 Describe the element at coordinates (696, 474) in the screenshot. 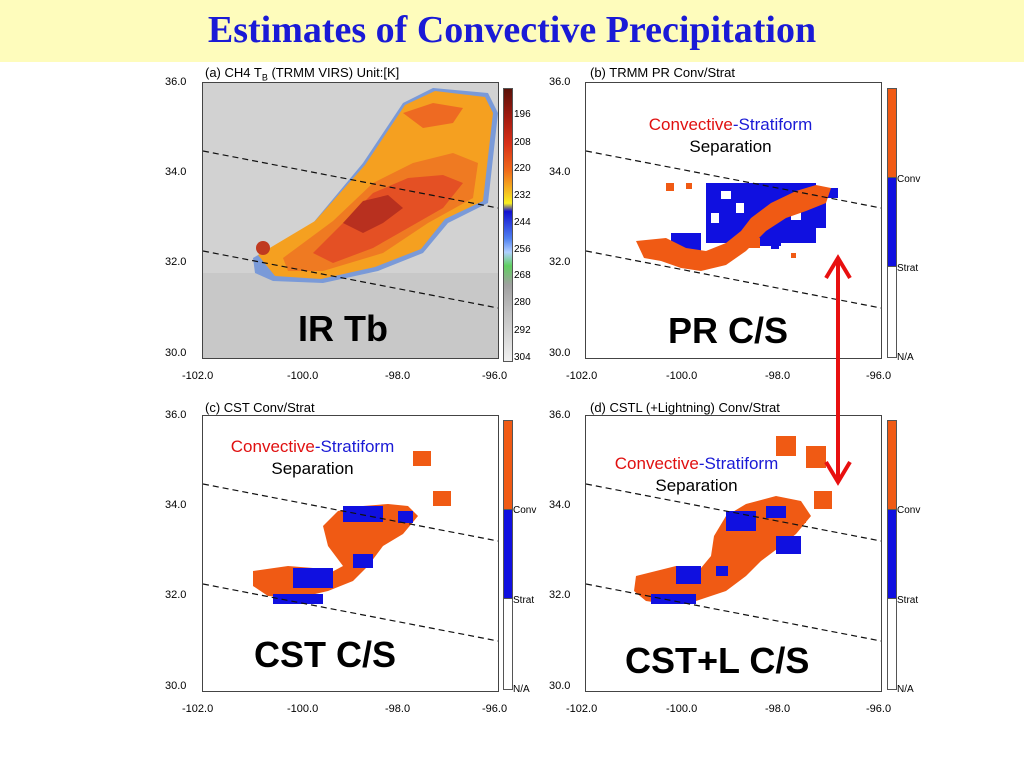

I see `panel-d-separation-text: Convective-Stratiform Separation` at that location.